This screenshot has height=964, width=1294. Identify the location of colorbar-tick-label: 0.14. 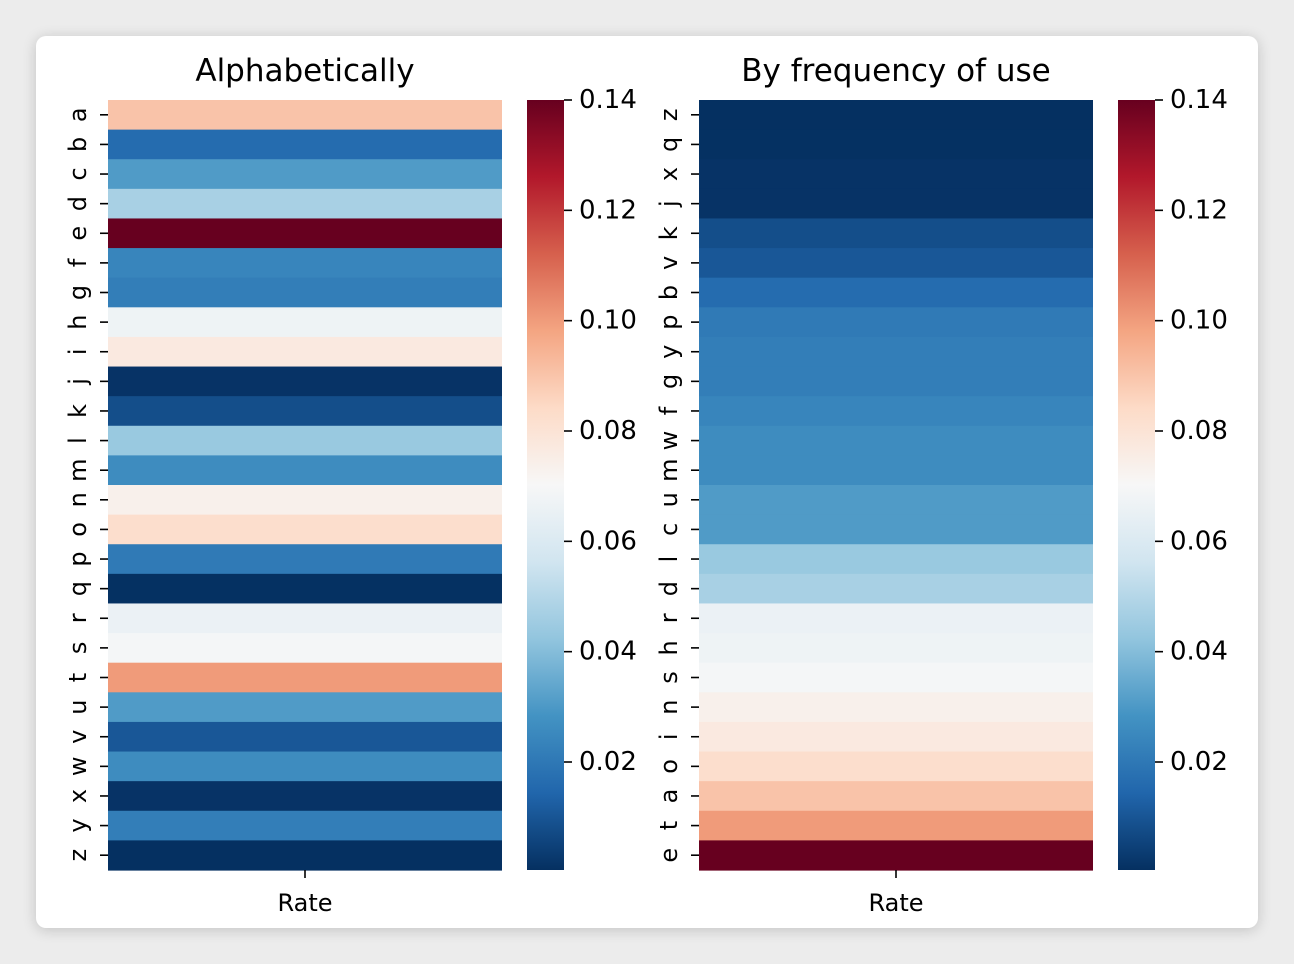
(1199, 100).